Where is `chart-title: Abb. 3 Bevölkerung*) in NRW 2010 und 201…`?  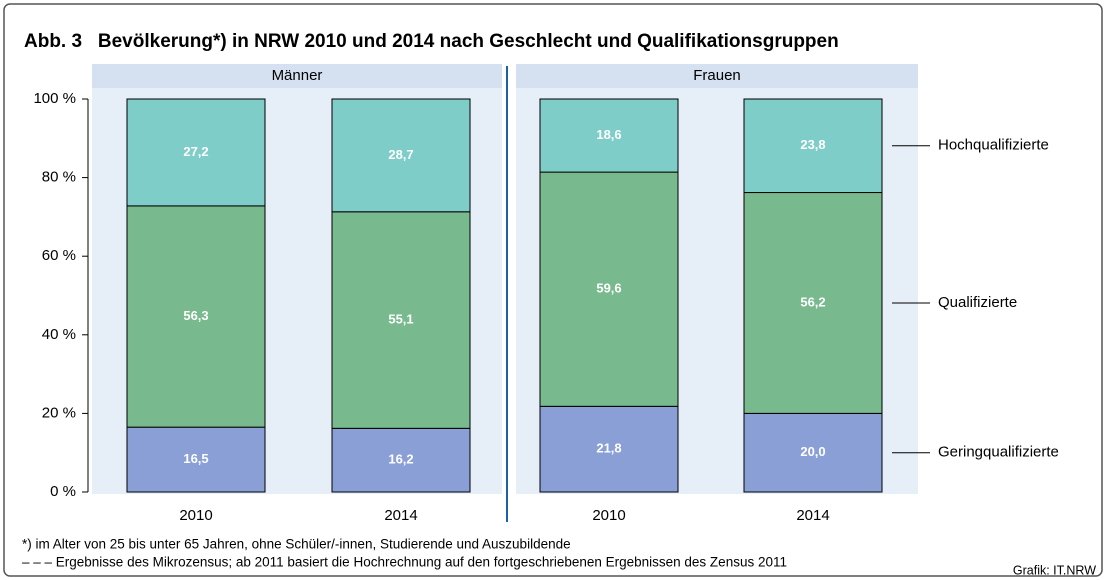 chart-title: Abb. 3 Bevölkerung*) in NRW 2010 und 201… is located at coordinates (431, 41).